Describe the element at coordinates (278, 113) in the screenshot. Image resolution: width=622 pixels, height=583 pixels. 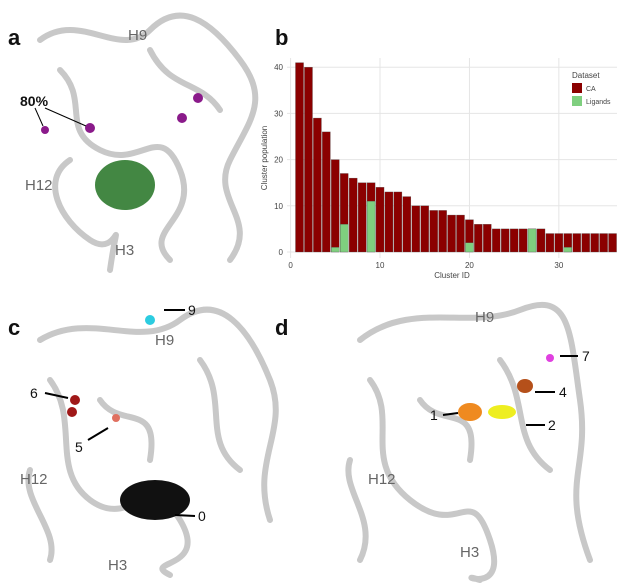
I see `y-tick-label: 30` at that location.